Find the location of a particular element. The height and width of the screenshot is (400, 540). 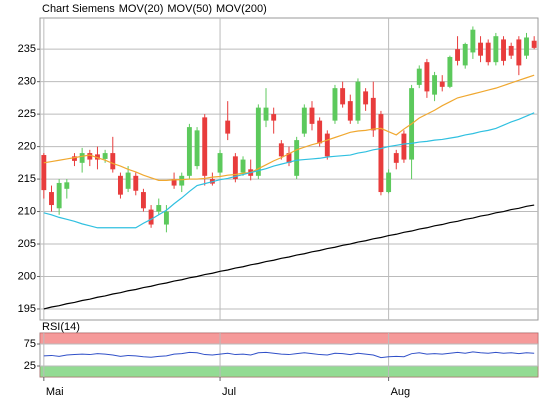

legend-entry: MOV(50) is located at coordinates (189, 9).